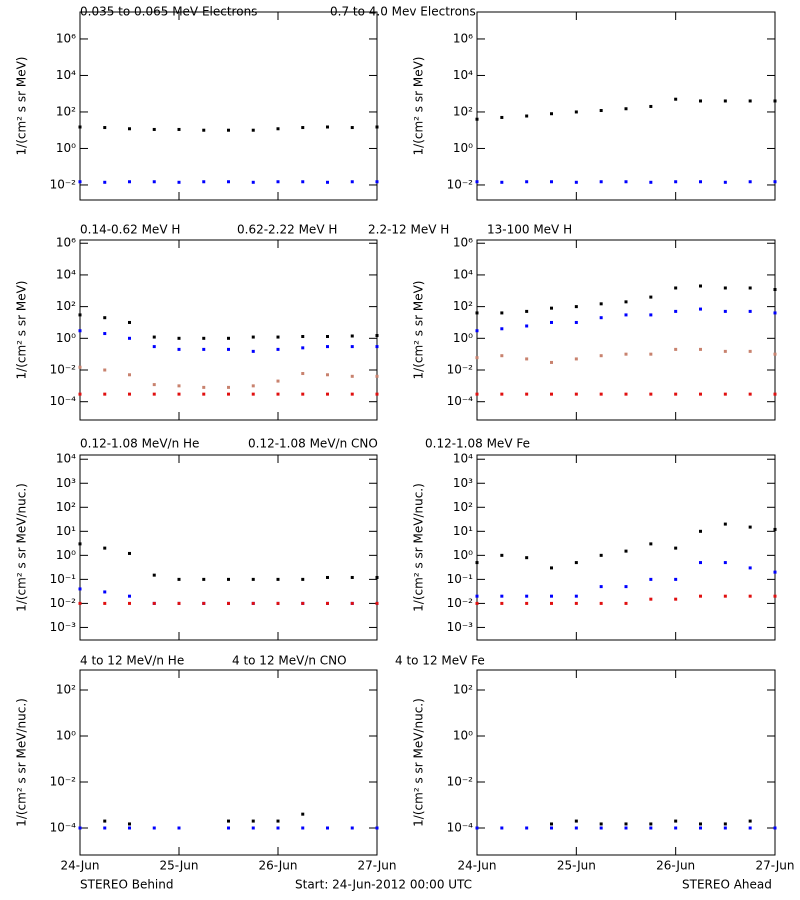 The image size is (800, 900). Describe the element at coordinates (287, 230) in the screenshot. I see `legend-entry: 0.62-2.22 MeV H` at that location.